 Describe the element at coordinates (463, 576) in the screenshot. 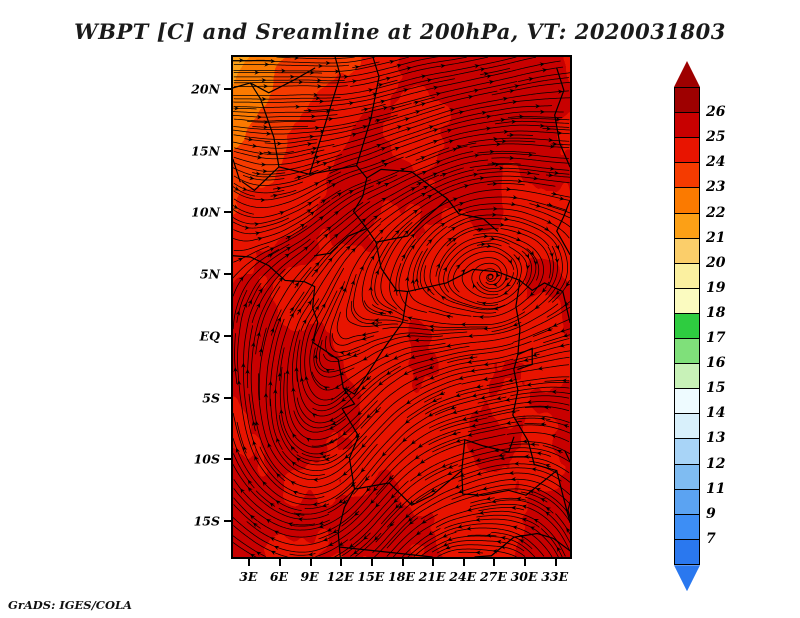

I see `x-tick-label: 24E` at that location.